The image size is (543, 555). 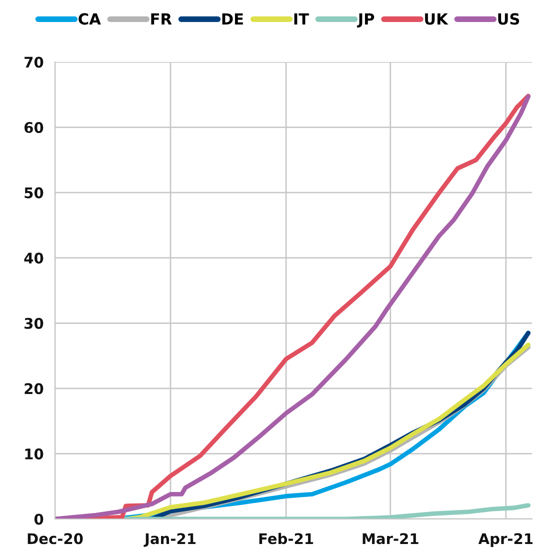 What do you see at coordinates (509, 19) in the screenshot?
I see `legend-label: US` at bounding box center [509, 19].